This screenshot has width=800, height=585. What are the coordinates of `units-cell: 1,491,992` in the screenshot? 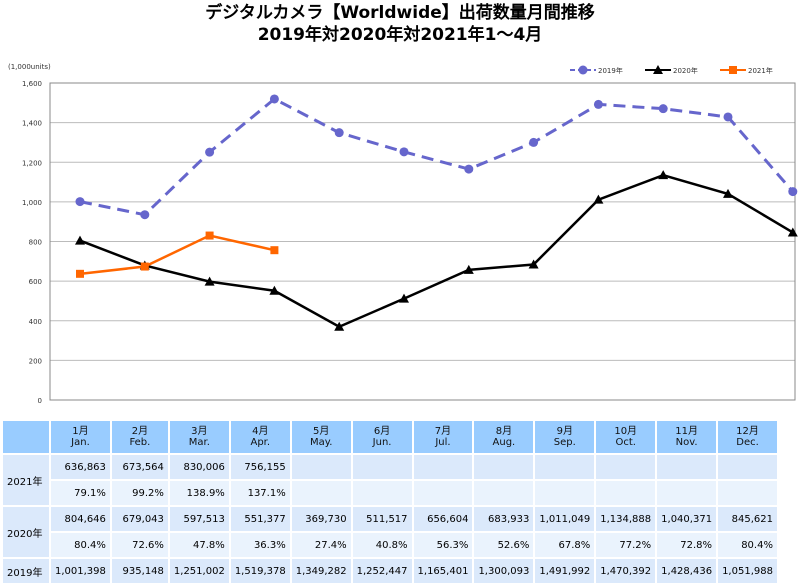 It's located at (565, 571).